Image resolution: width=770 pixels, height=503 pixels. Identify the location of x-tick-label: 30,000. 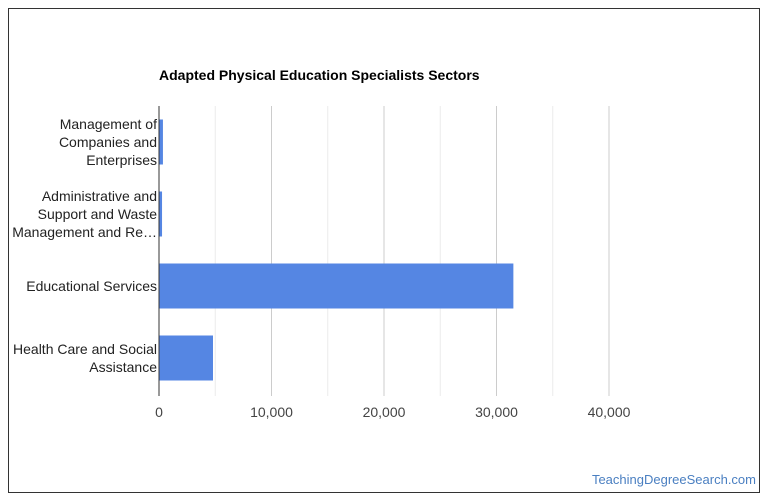
(496, 412).